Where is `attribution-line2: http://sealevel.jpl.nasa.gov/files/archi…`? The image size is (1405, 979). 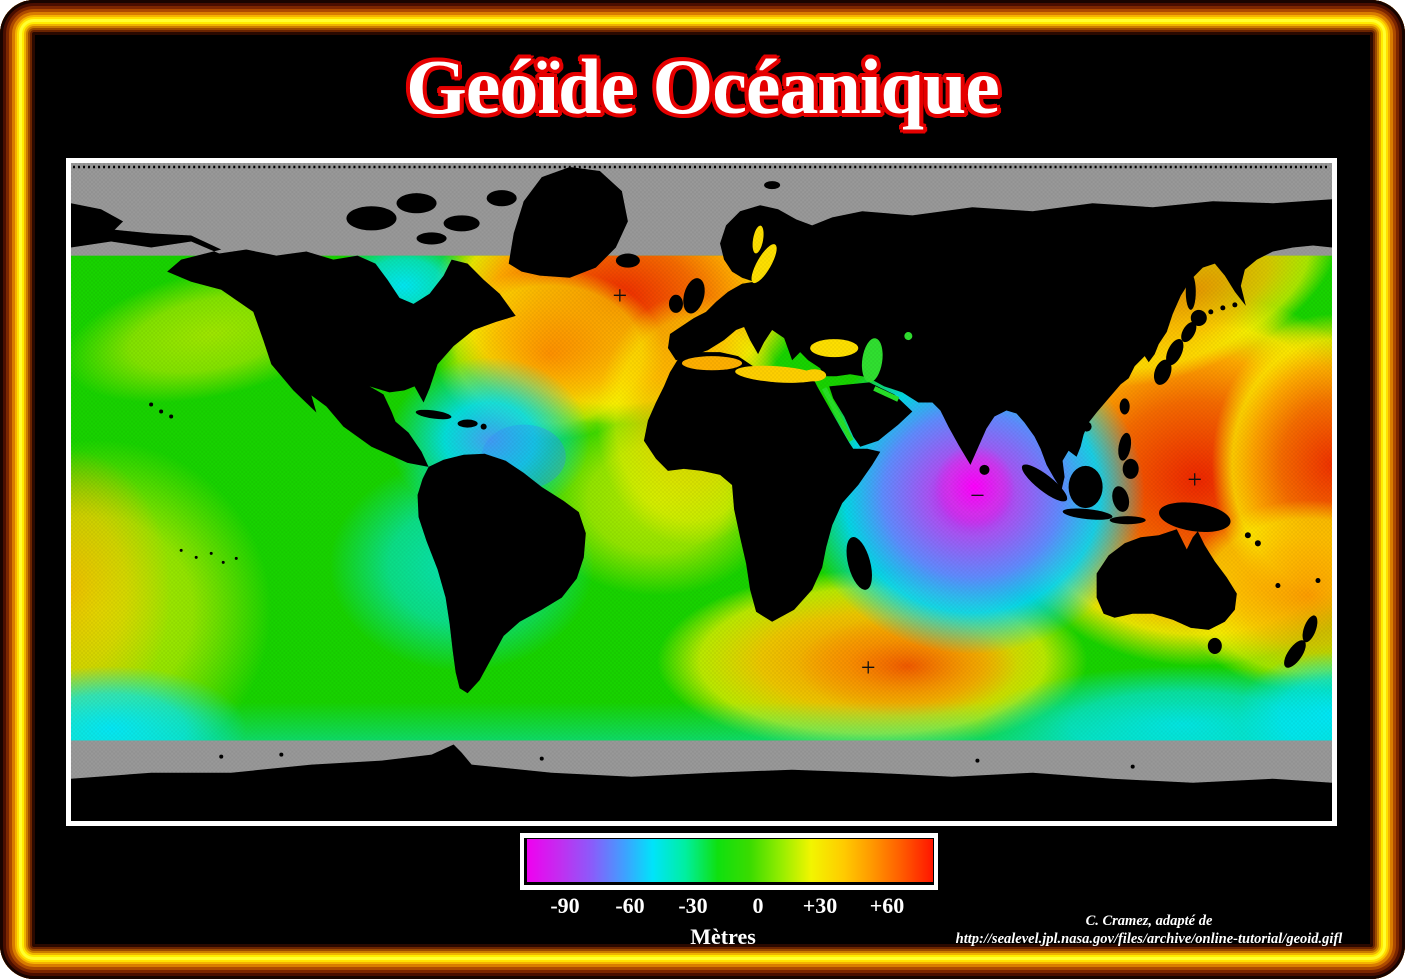
attribution-line2: http://sealevel.jpl.nasa.gov/files/archi… is located at coordinates (1149, 939).